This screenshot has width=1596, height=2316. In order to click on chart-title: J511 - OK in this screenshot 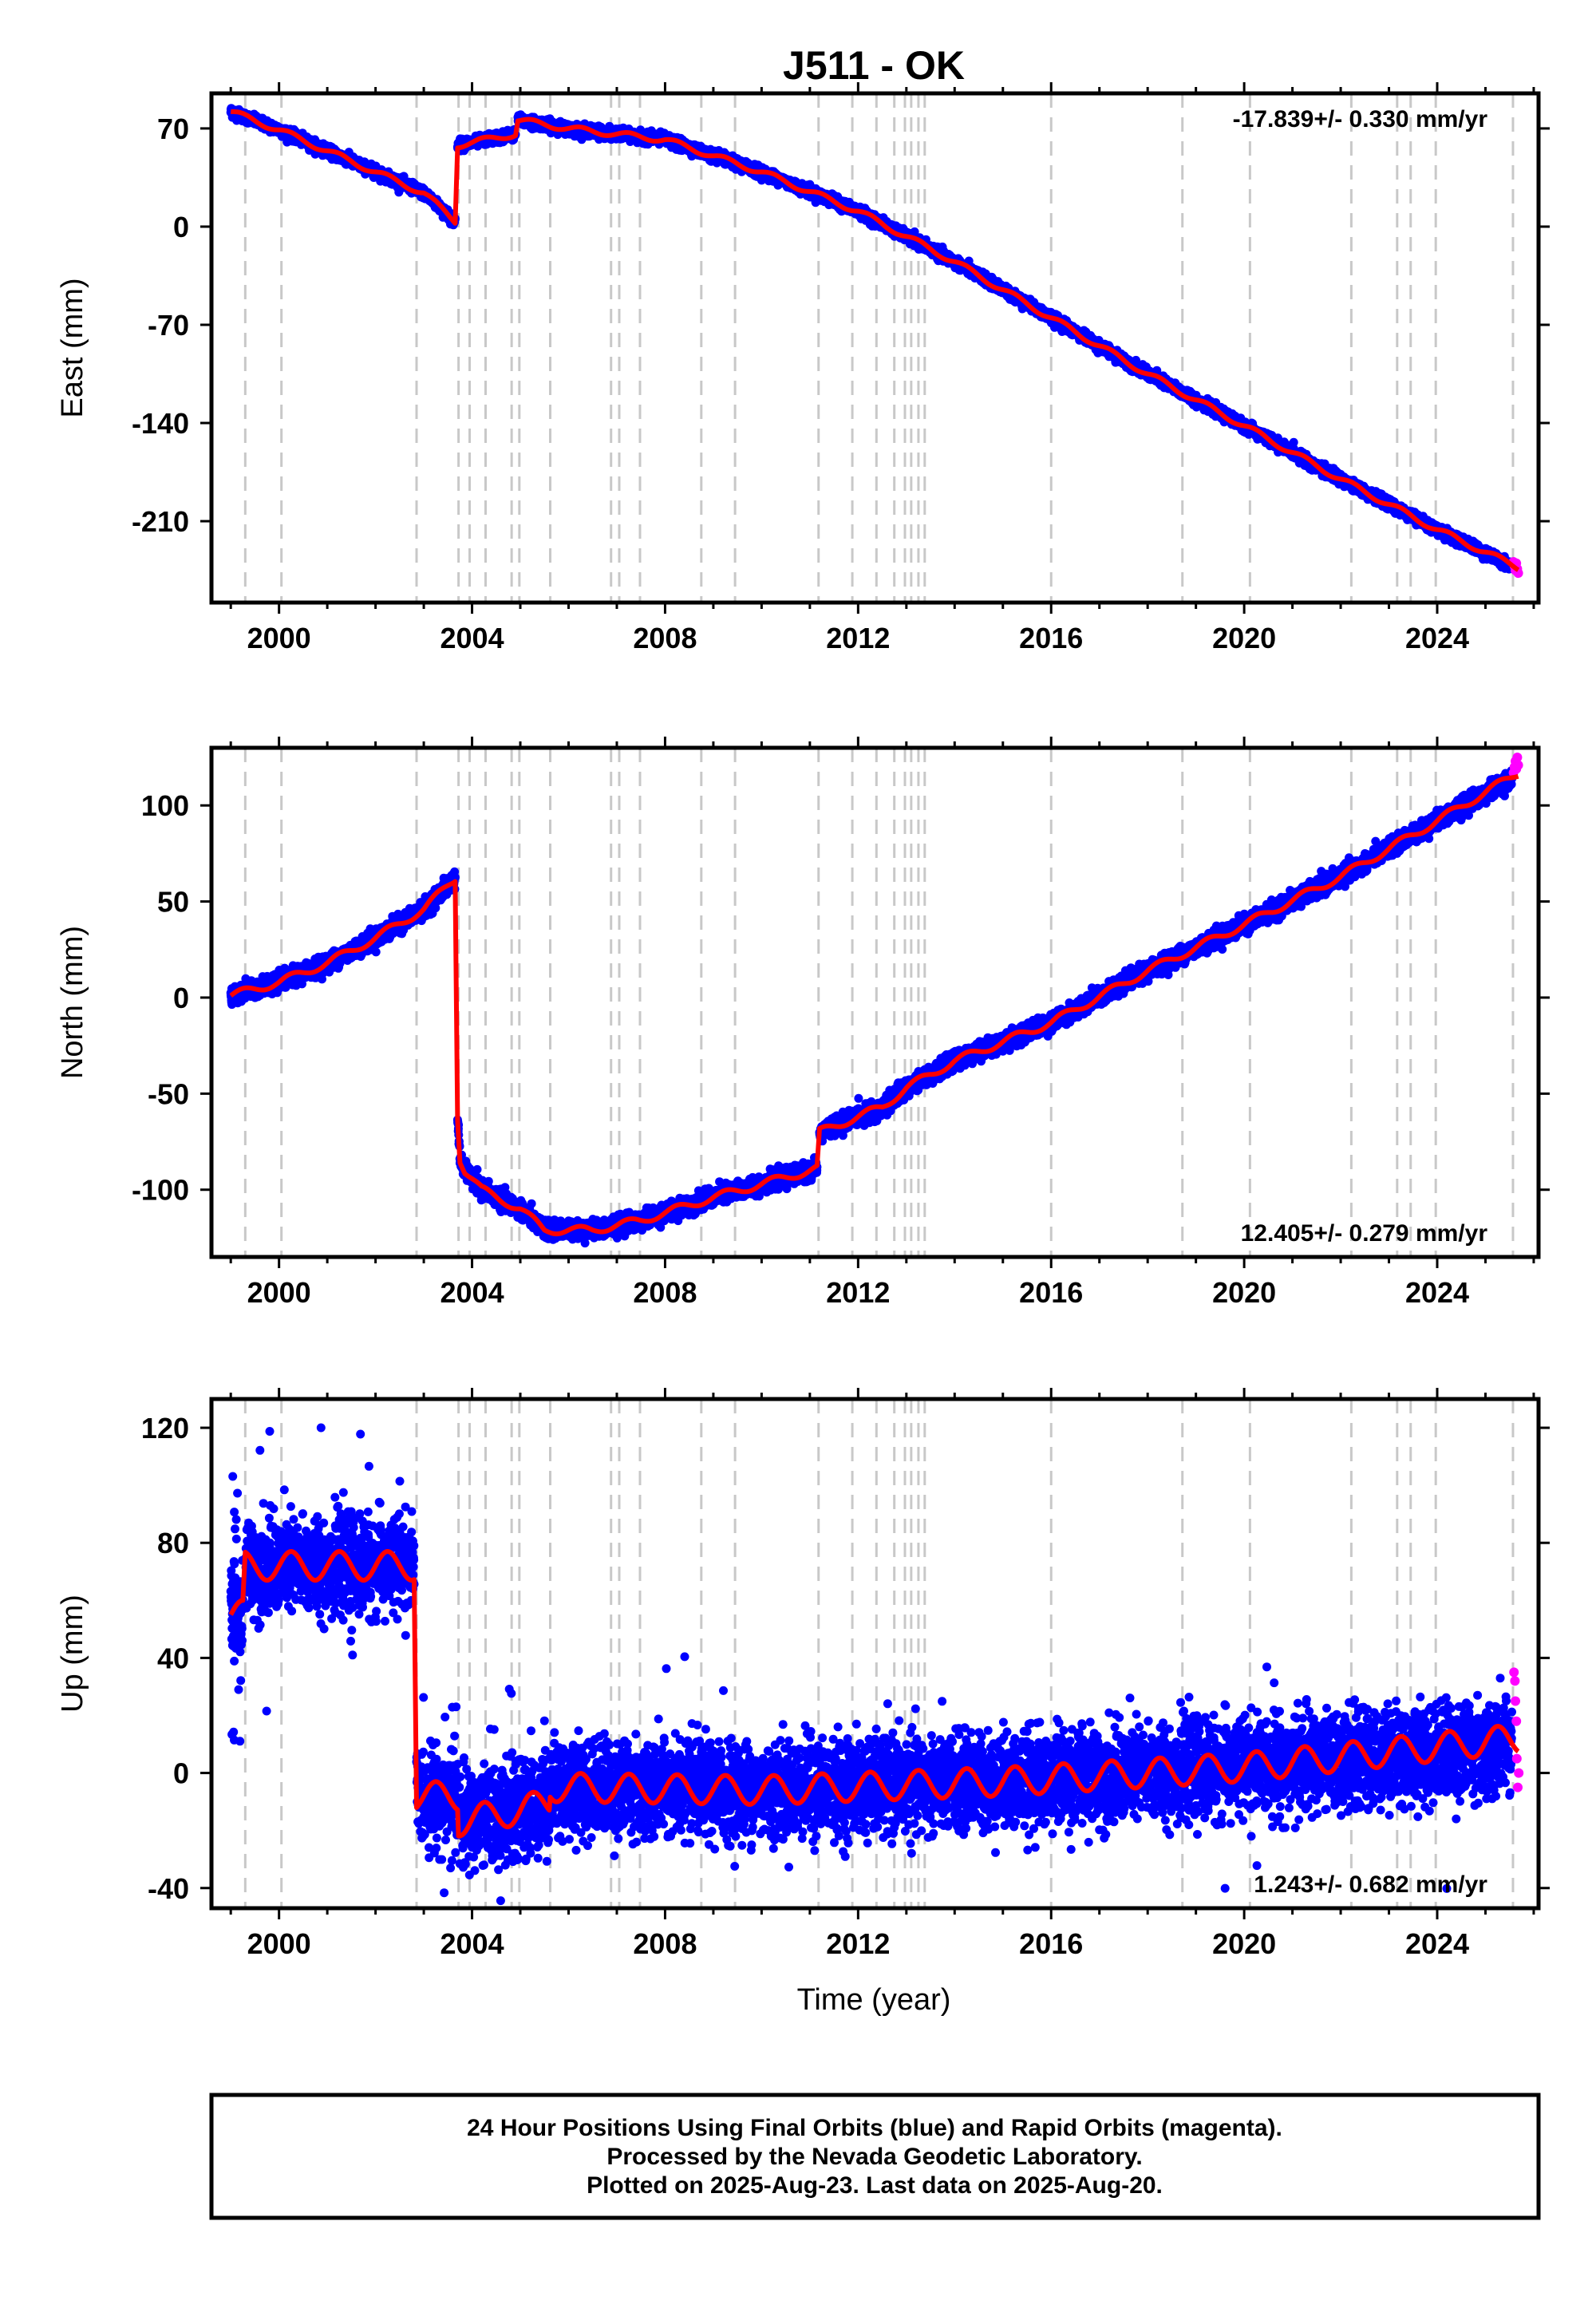, I will do `click(874, 65)`.